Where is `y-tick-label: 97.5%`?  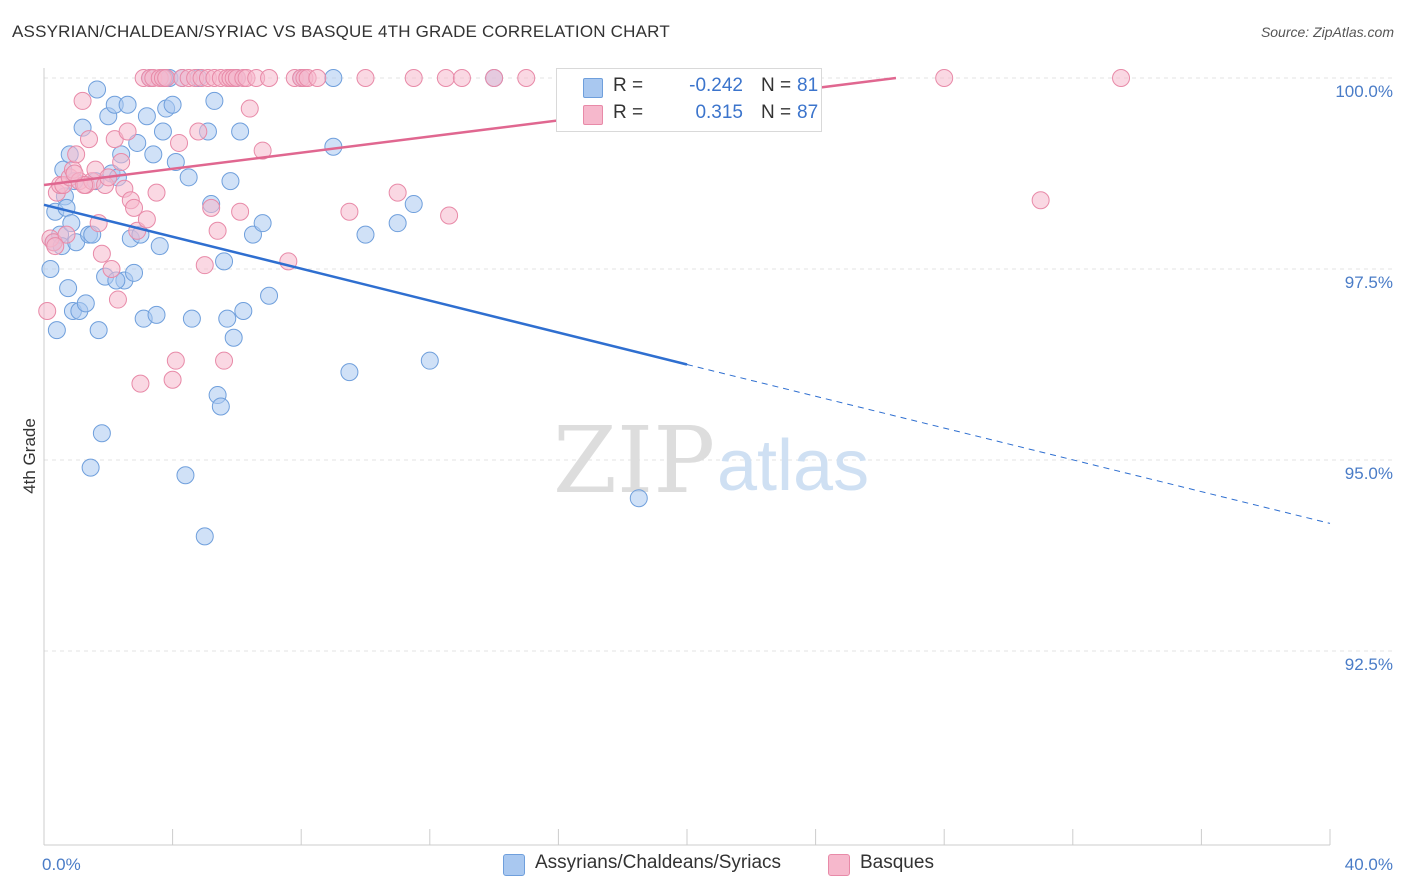 y-tick-label: 97.5% is located at coordinates (1369, 282).